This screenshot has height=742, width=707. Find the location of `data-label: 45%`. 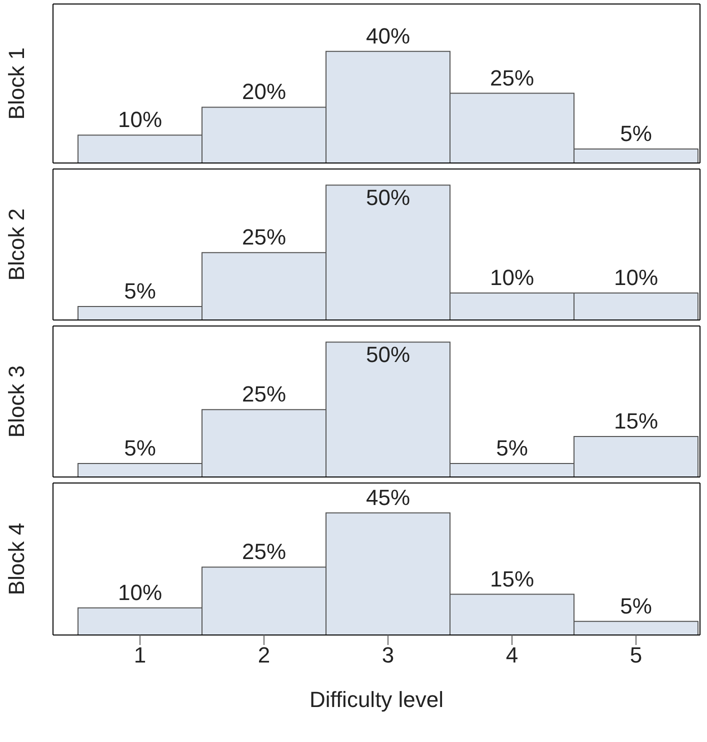

data-label: 45% is located at coordinates (388, 497).